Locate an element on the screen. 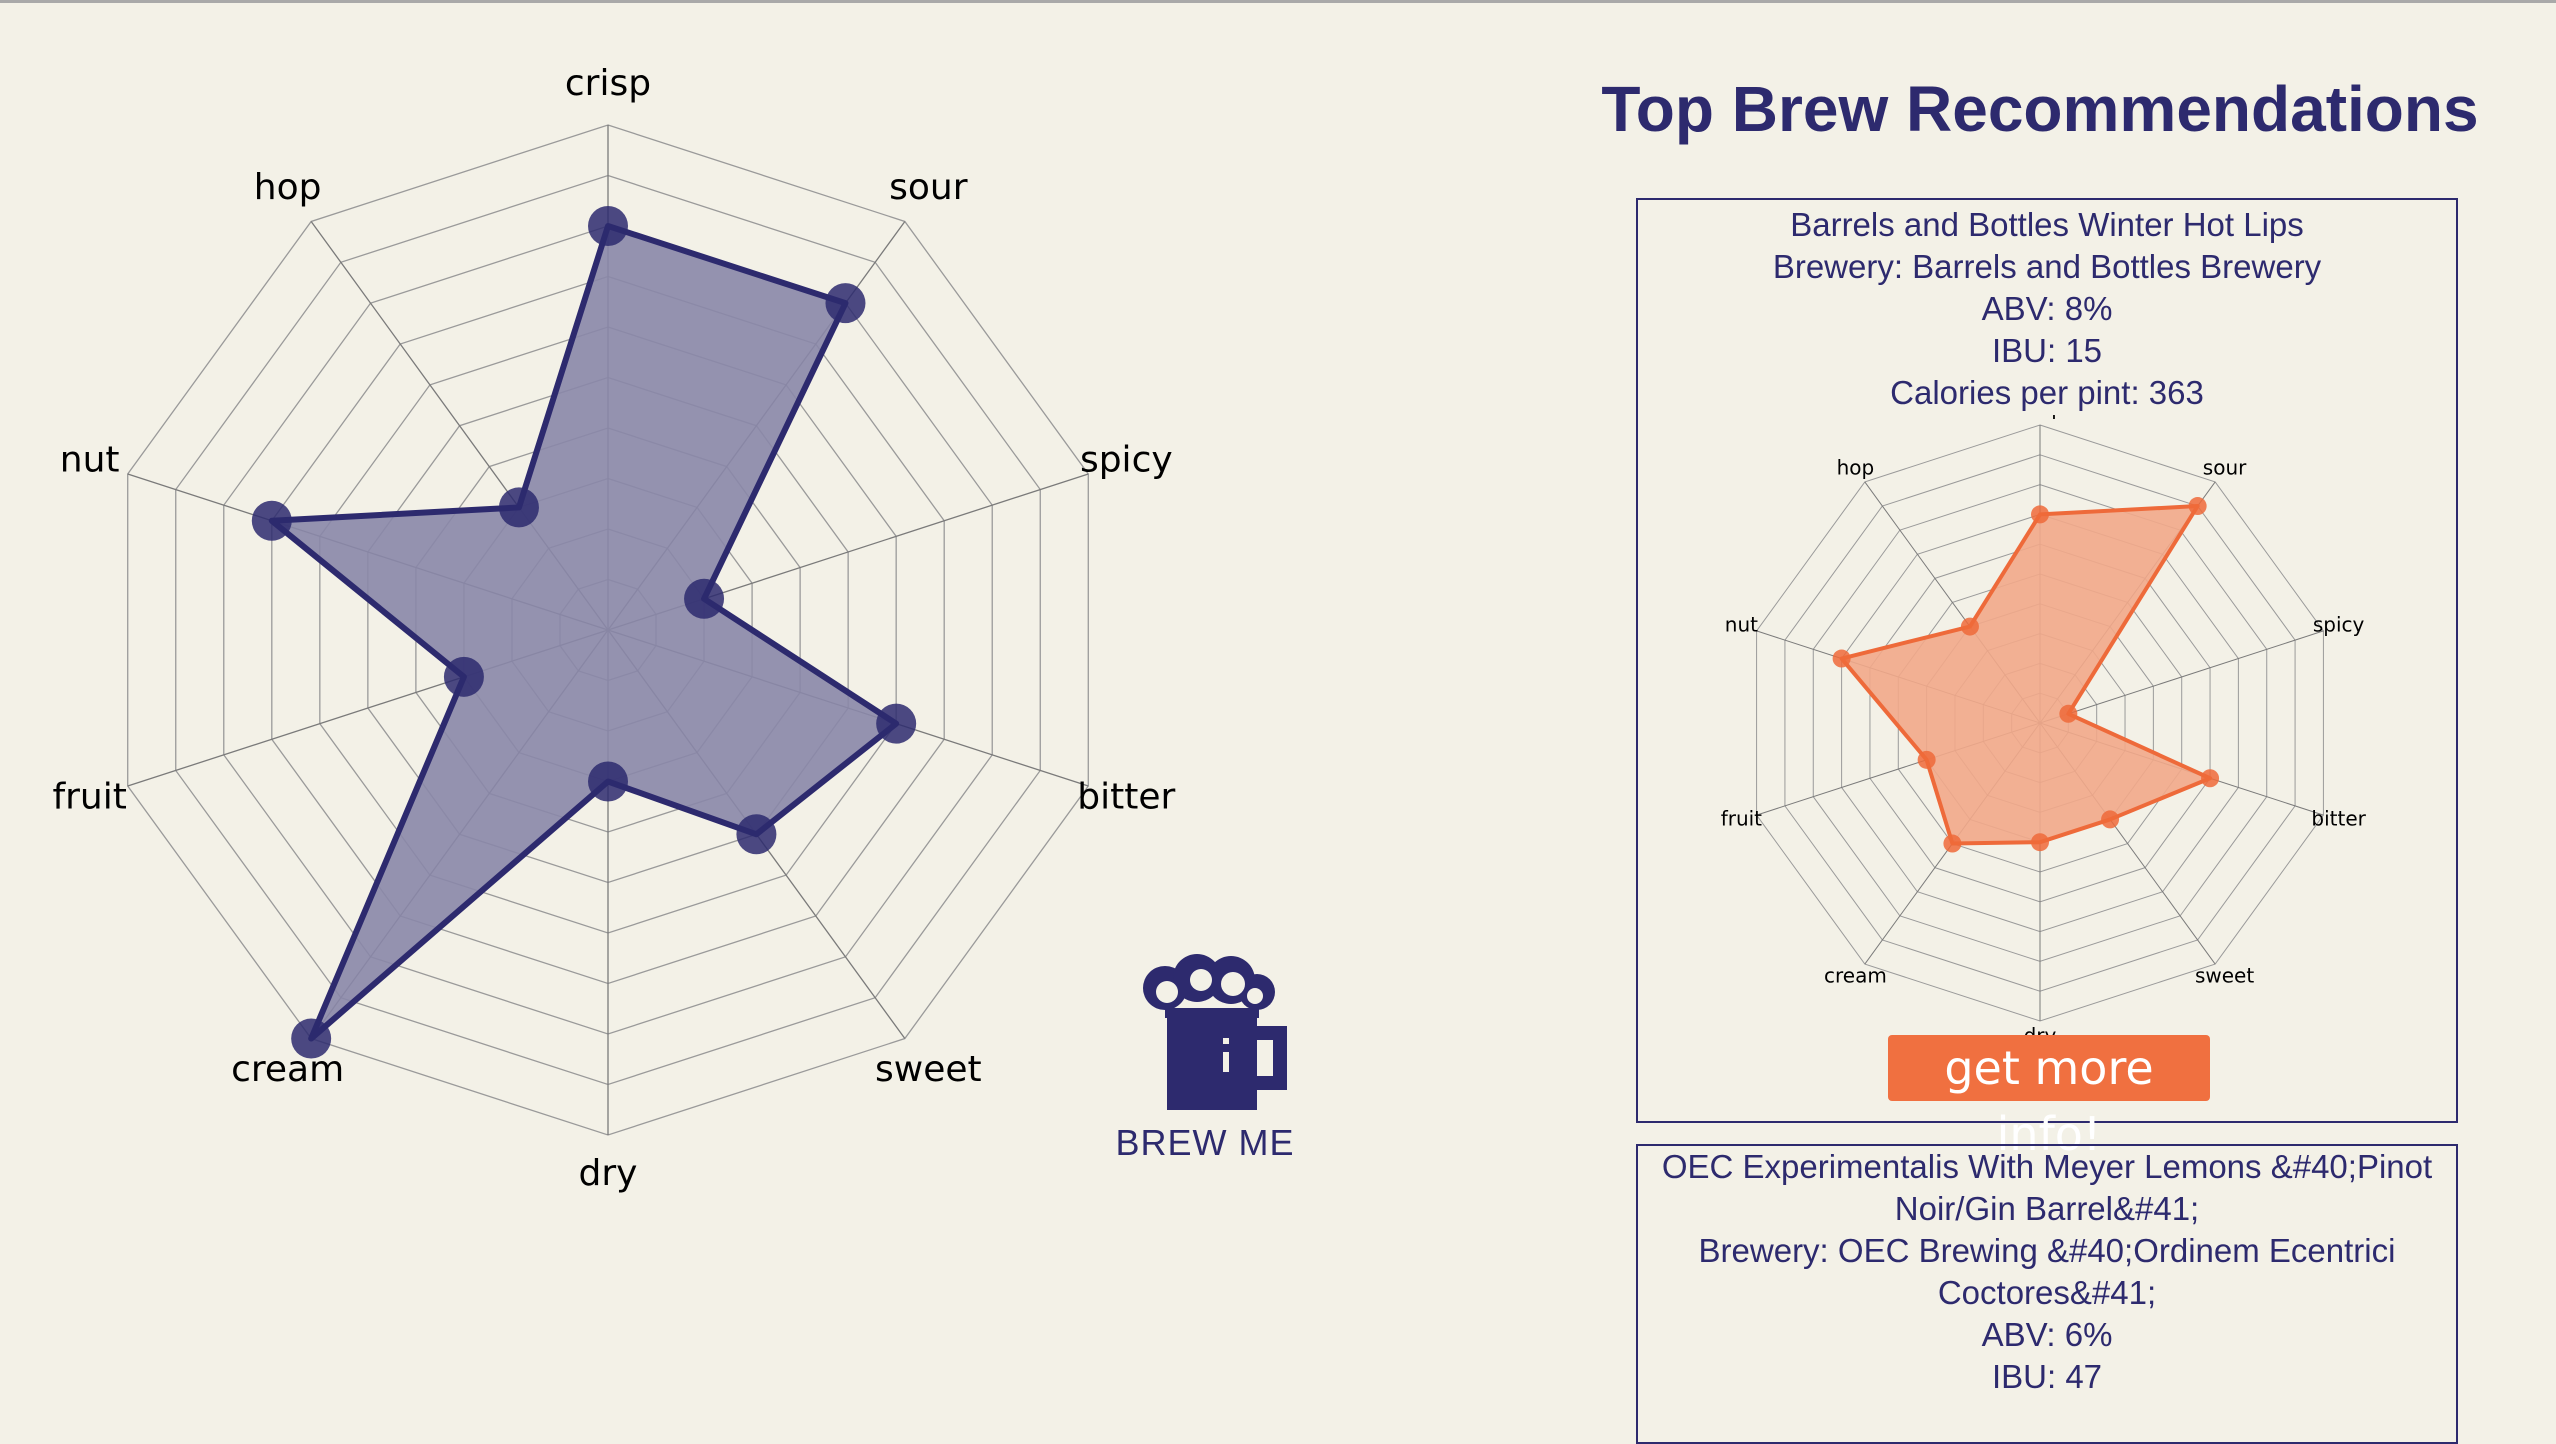  beer-point-crisp is located at coordinates (2040, 514).